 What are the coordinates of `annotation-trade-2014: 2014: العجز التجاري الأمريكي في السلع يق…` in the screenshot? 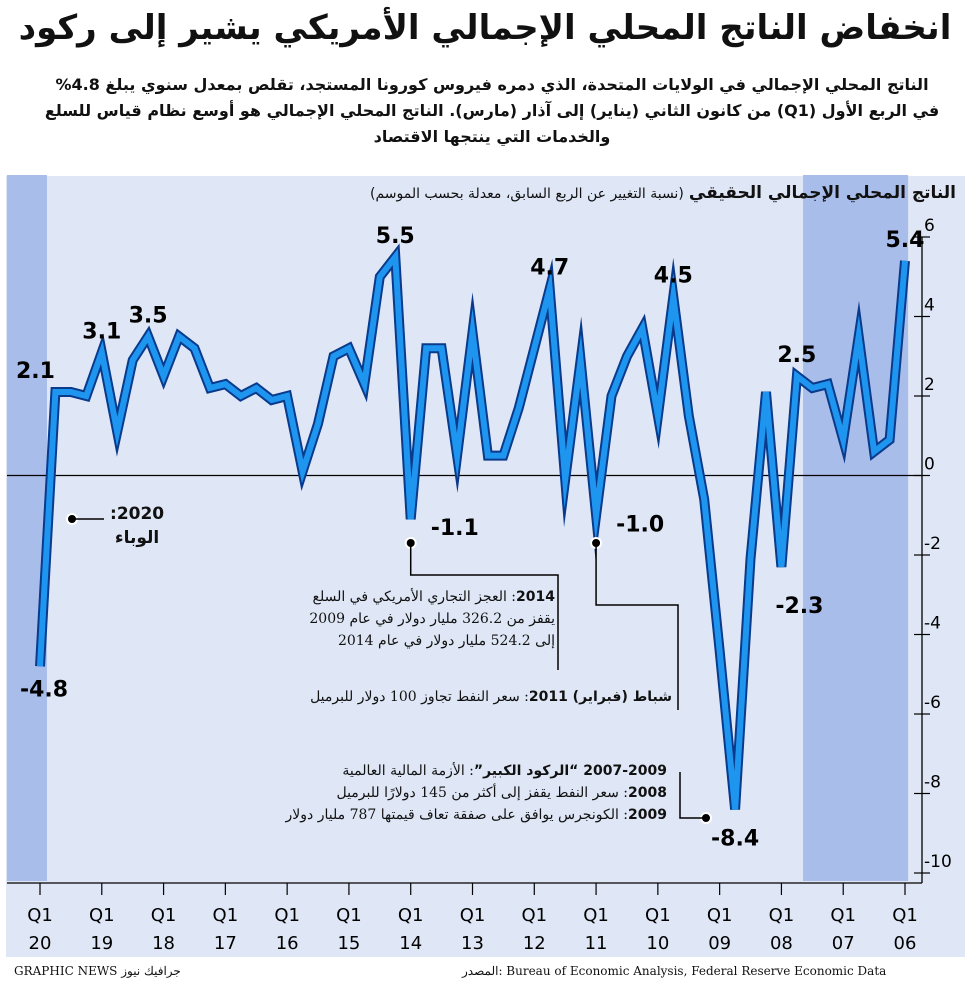 It's located at (432, 619).